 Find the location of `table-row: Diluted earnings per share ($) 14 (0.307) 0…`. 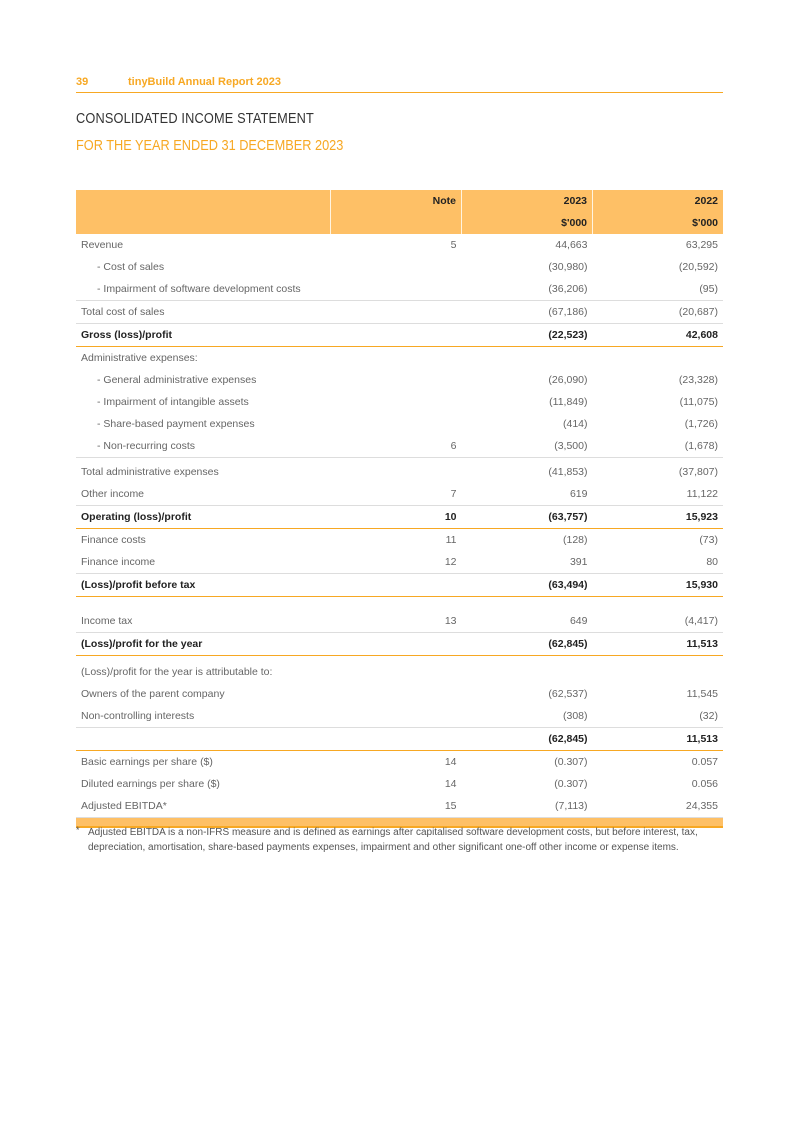

table-row: Diluted earnings per share ($) 14 (0.307) 0… is located at coordinates (399, 784).